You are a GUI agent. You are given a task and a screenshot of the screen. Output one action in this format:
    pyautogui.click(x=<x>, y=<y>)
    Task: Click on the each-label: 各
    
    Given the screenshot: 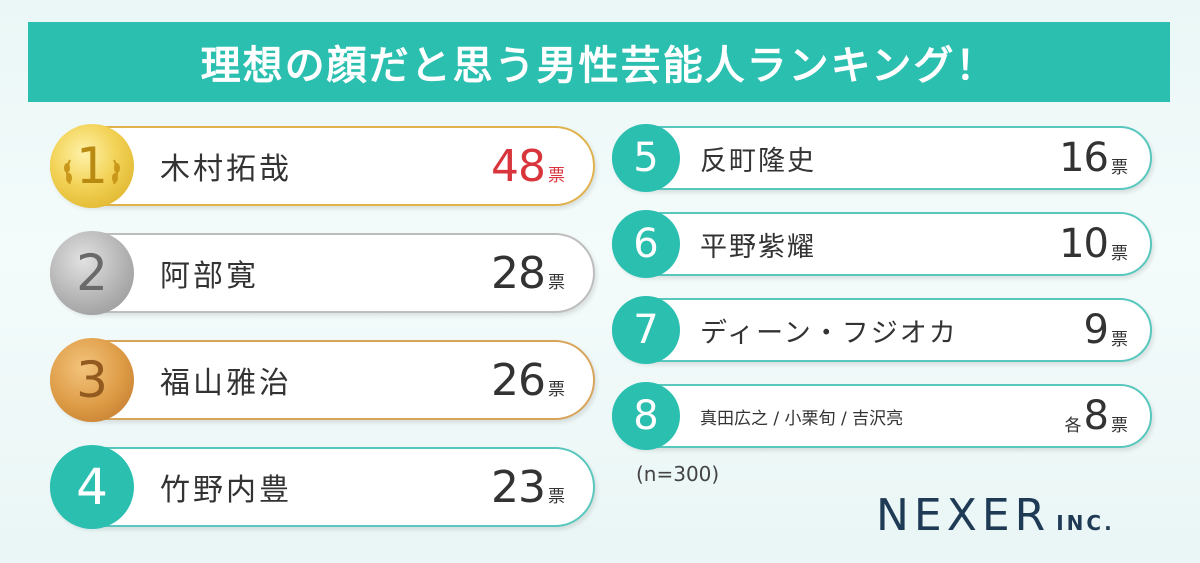 What is the action you would take?
    pyautogui.click(x=1073, y=425)
    